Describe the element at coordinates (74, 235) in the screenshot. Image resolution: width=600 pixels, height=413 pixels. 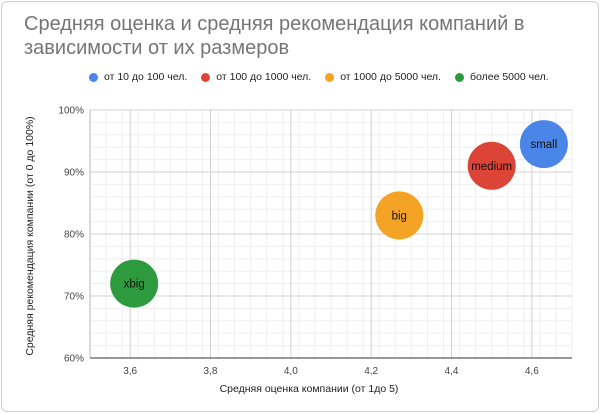
I see `y-tick-label: 80%` at that location.